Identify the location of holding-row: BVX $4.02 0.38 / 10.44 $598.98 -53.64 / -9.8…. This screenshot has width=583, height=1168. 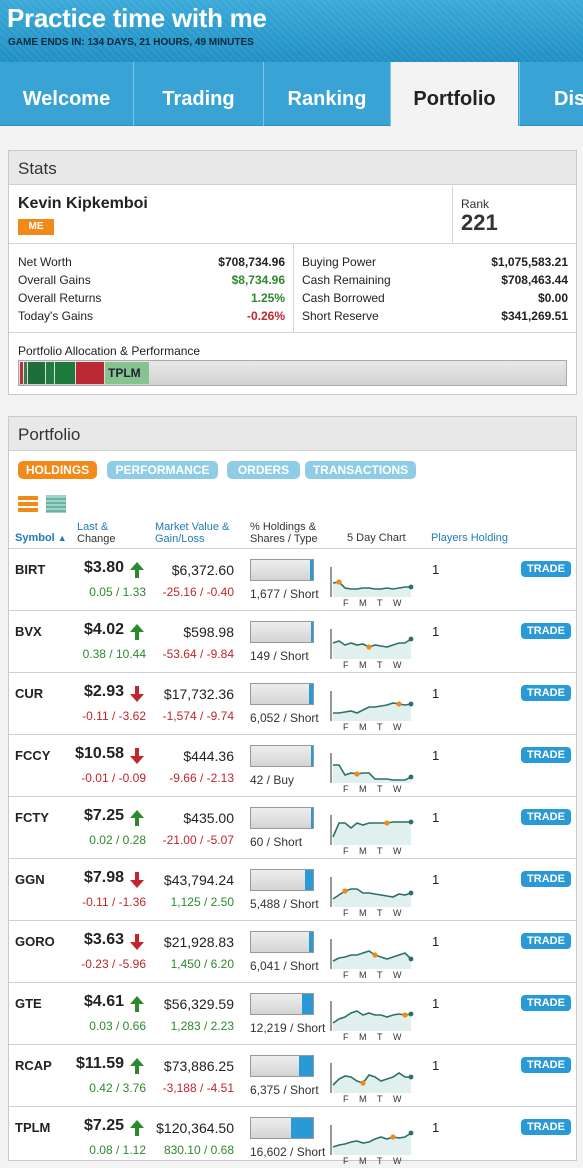
(292, 641).